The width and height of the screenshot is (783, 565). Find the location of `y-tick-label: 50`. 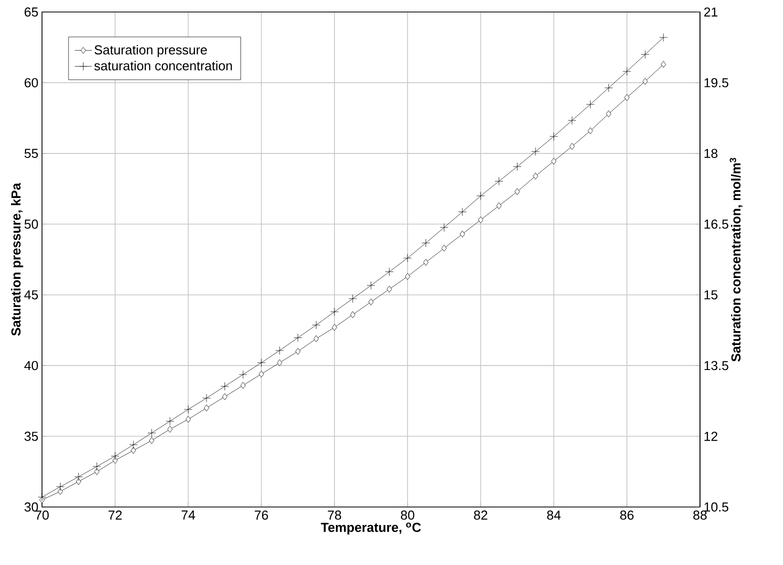

y-tick-label: 50 is located at coordinates (31, 224).